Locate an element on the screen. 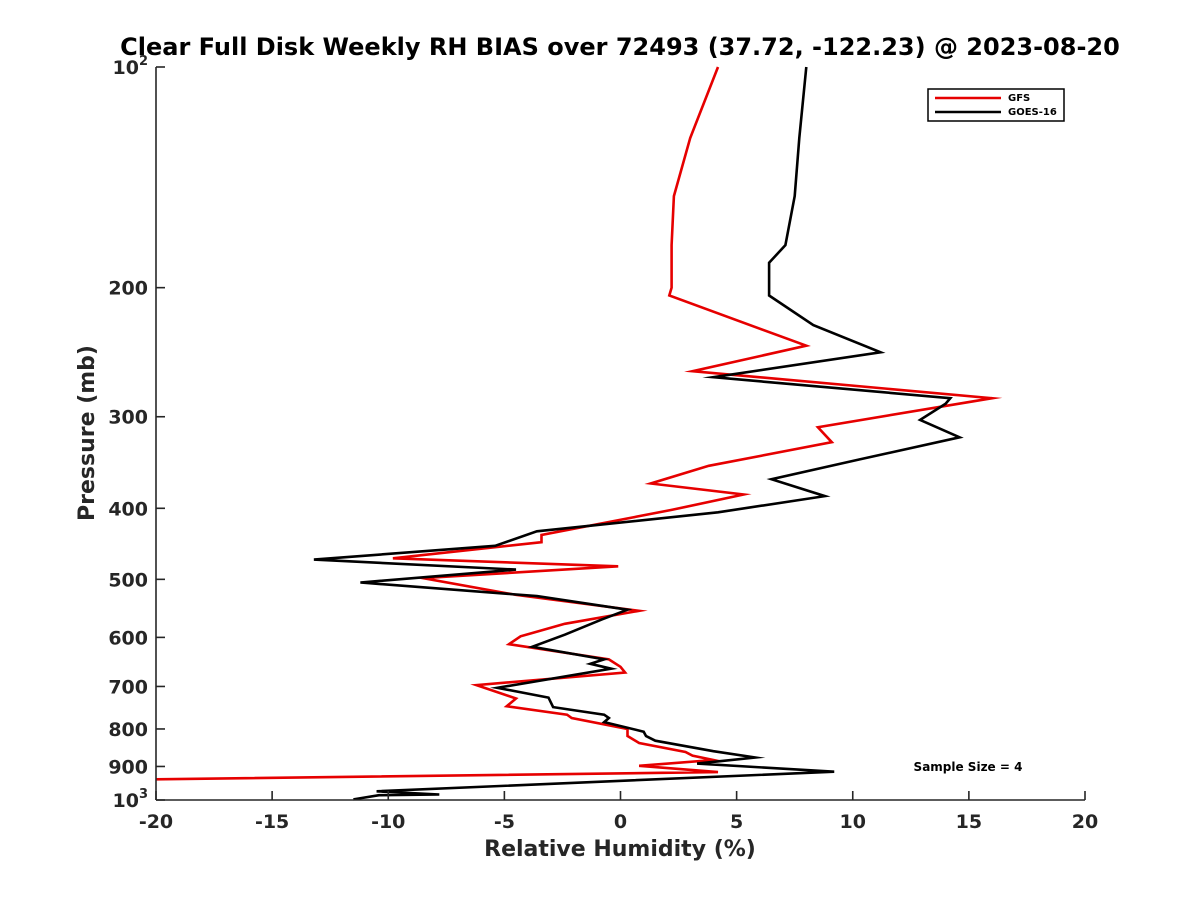 This screenshot has width=1200, height=905. legend-box is located at coordinates (996, 105).